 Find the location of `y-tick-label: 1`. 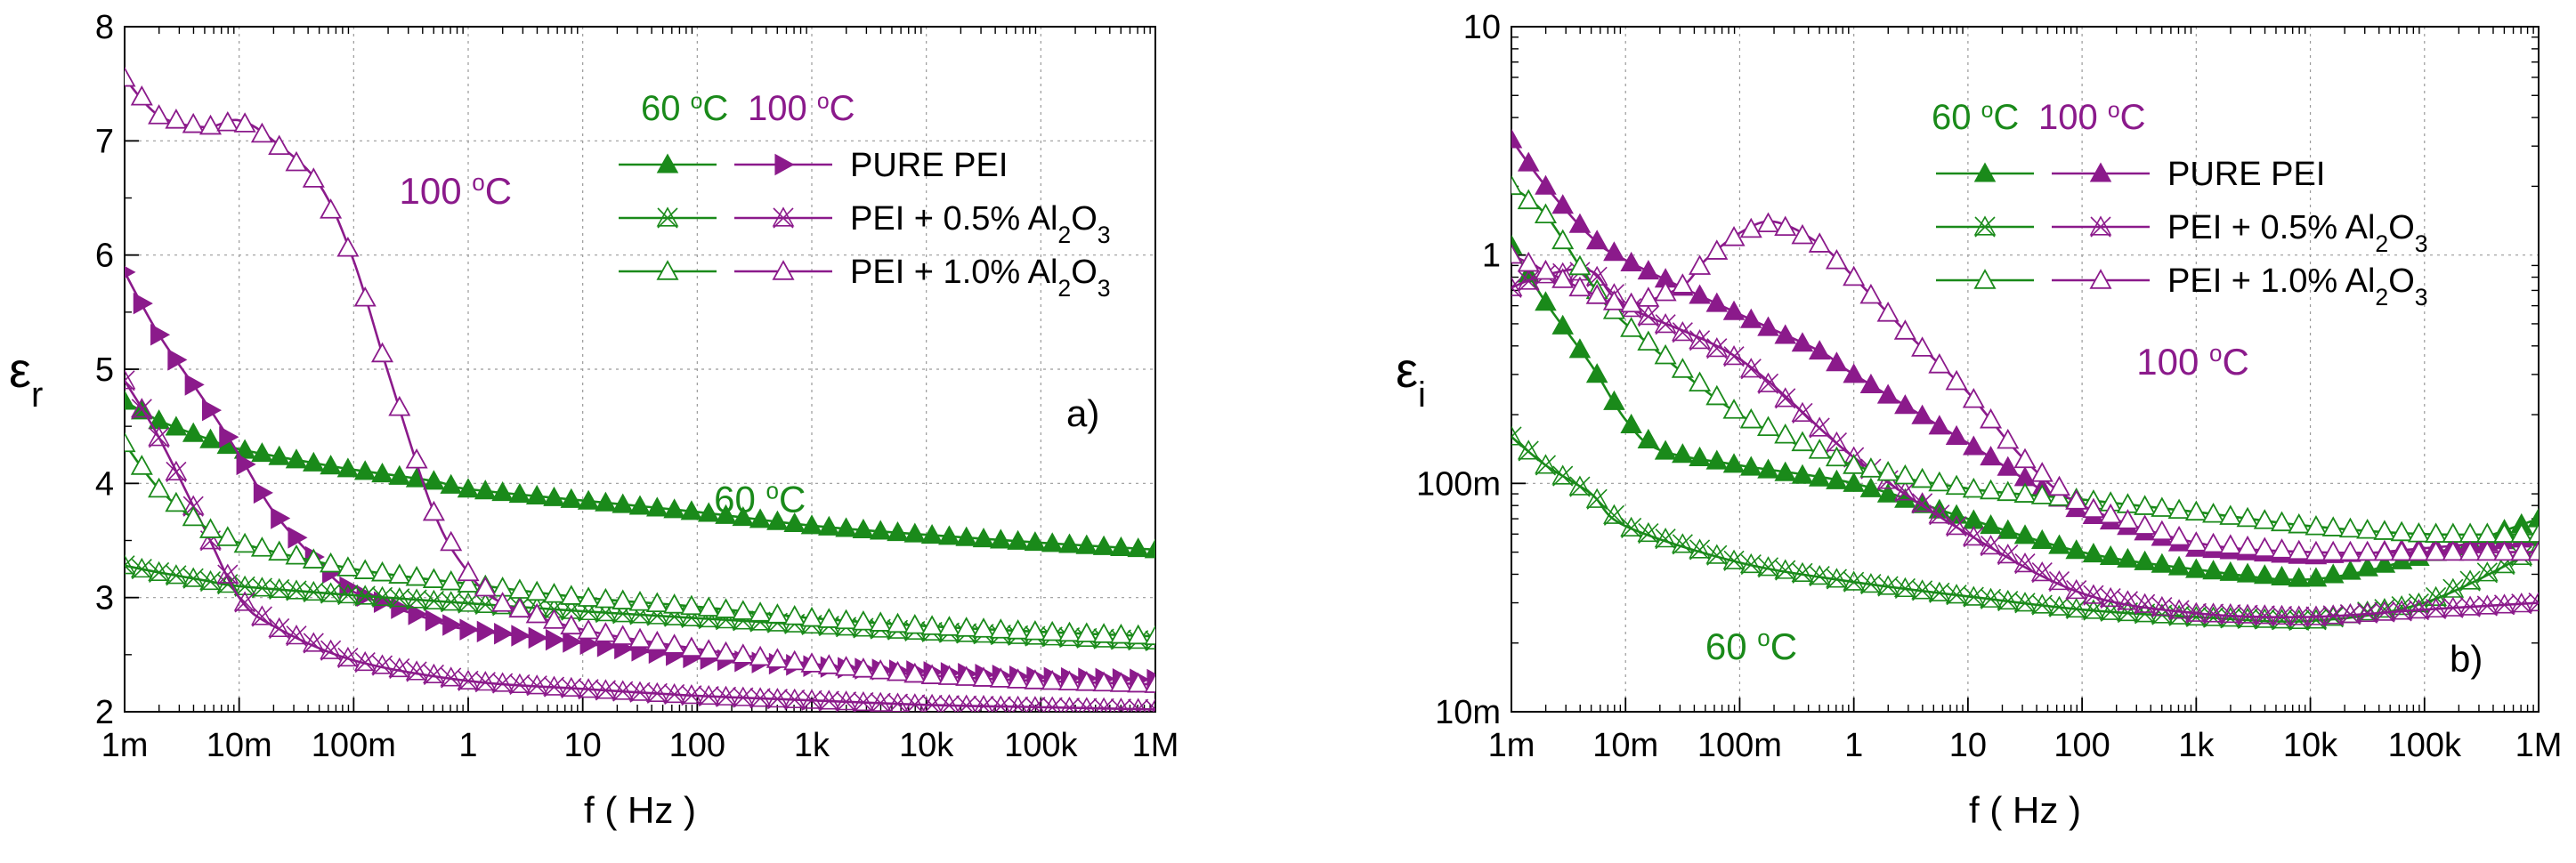

y-tick-label: 1 is located at coordinates (1491, 256).